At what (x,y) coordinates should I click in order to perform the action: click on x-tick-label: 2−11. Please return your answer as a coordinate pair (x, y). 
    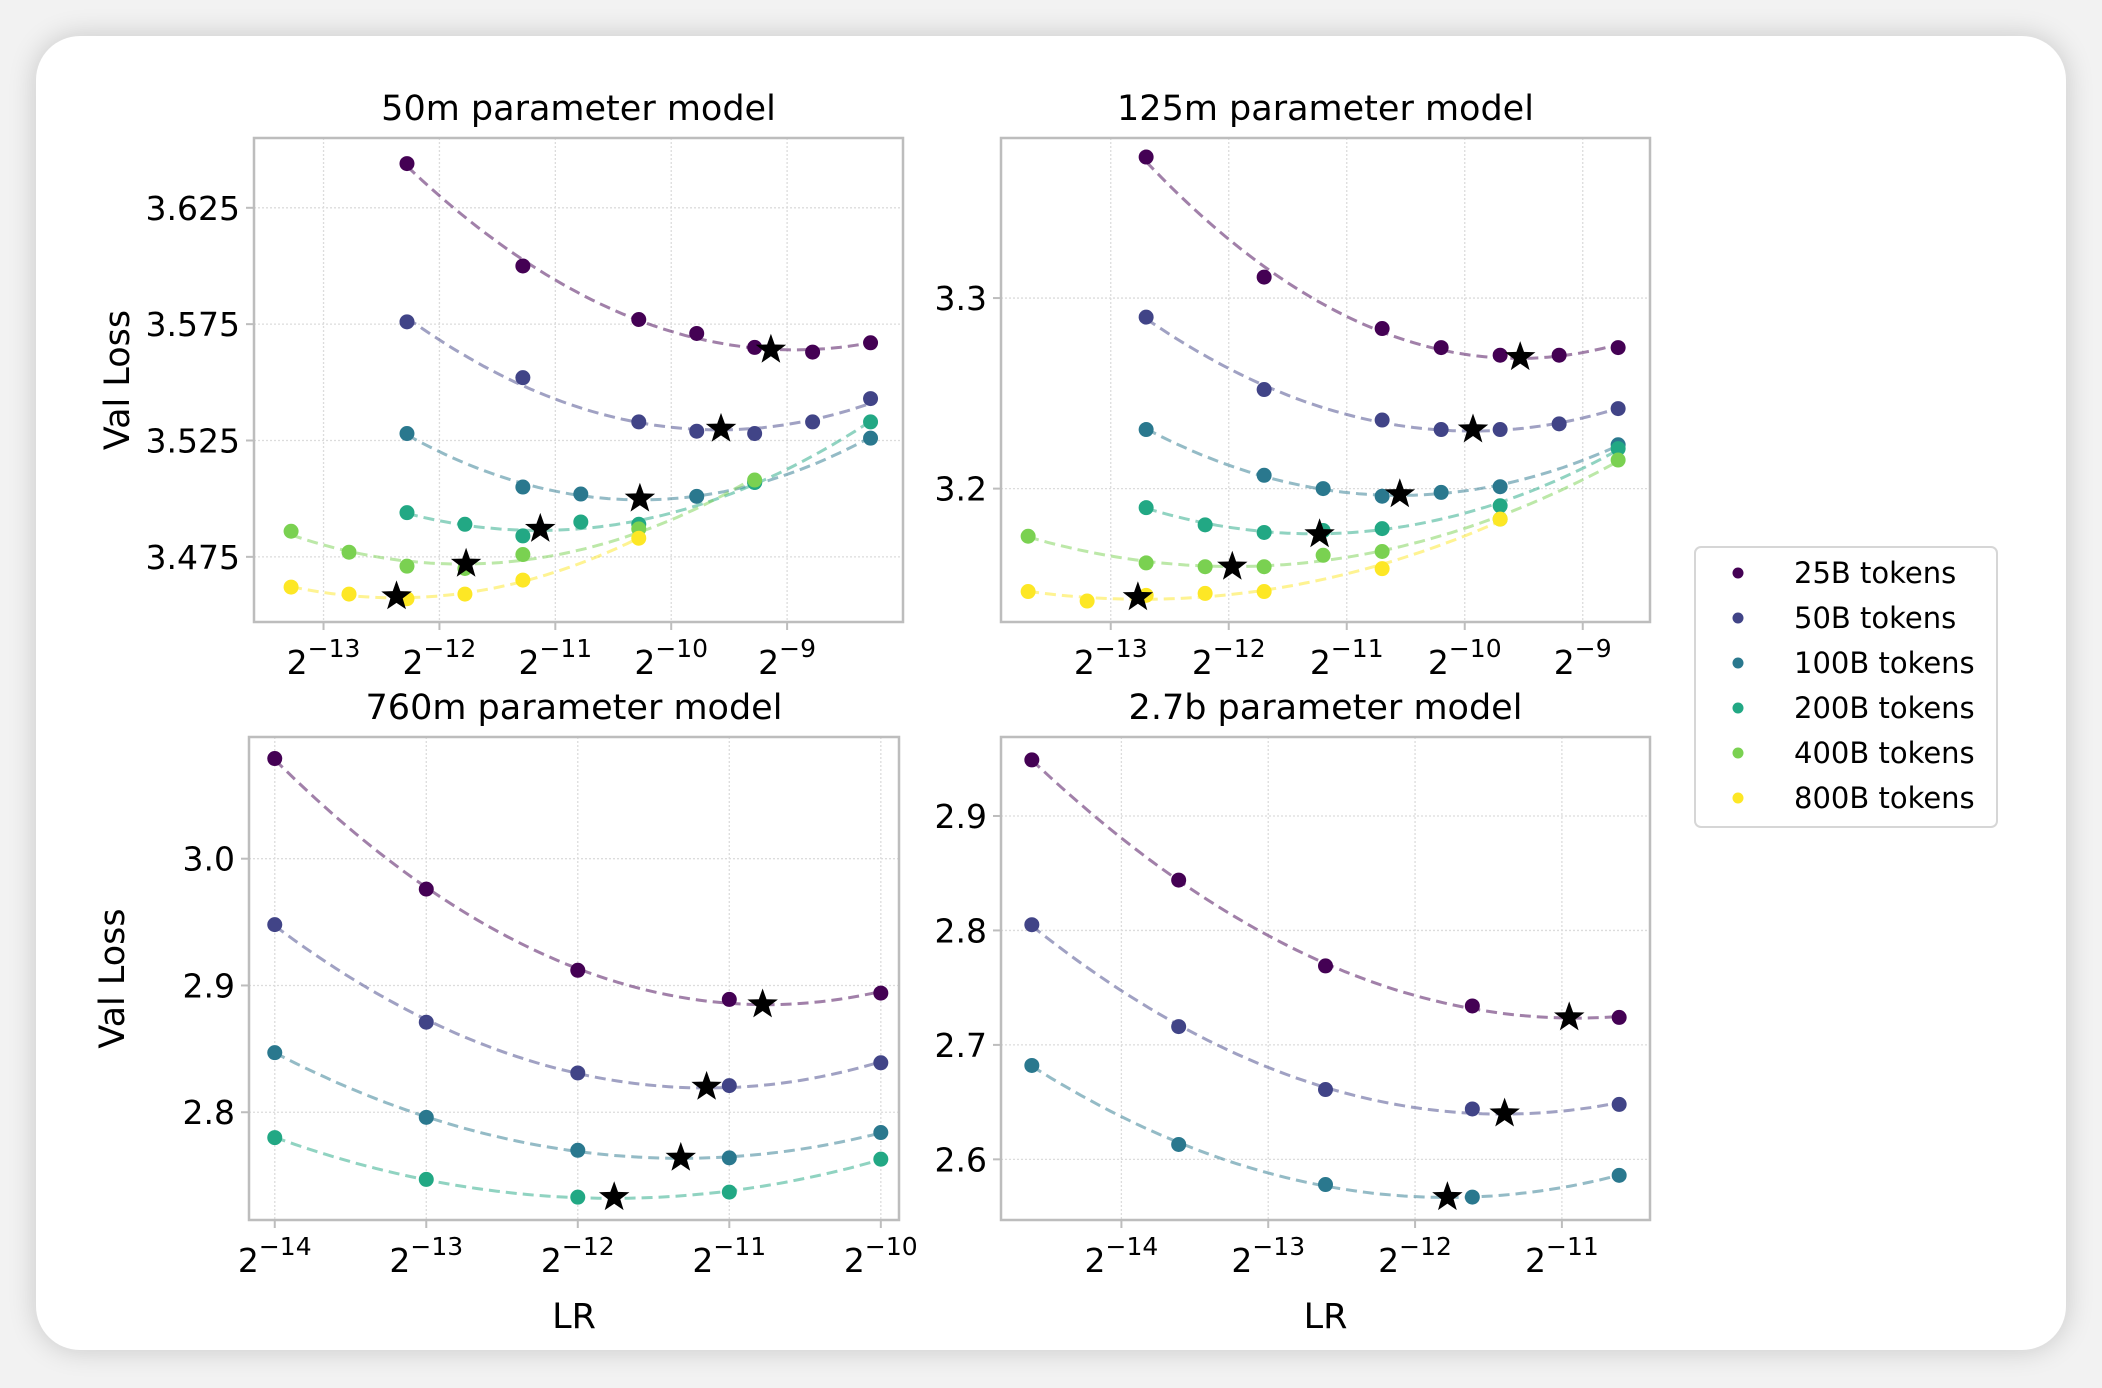
    Looking at the image, I should click on (729, 1256).